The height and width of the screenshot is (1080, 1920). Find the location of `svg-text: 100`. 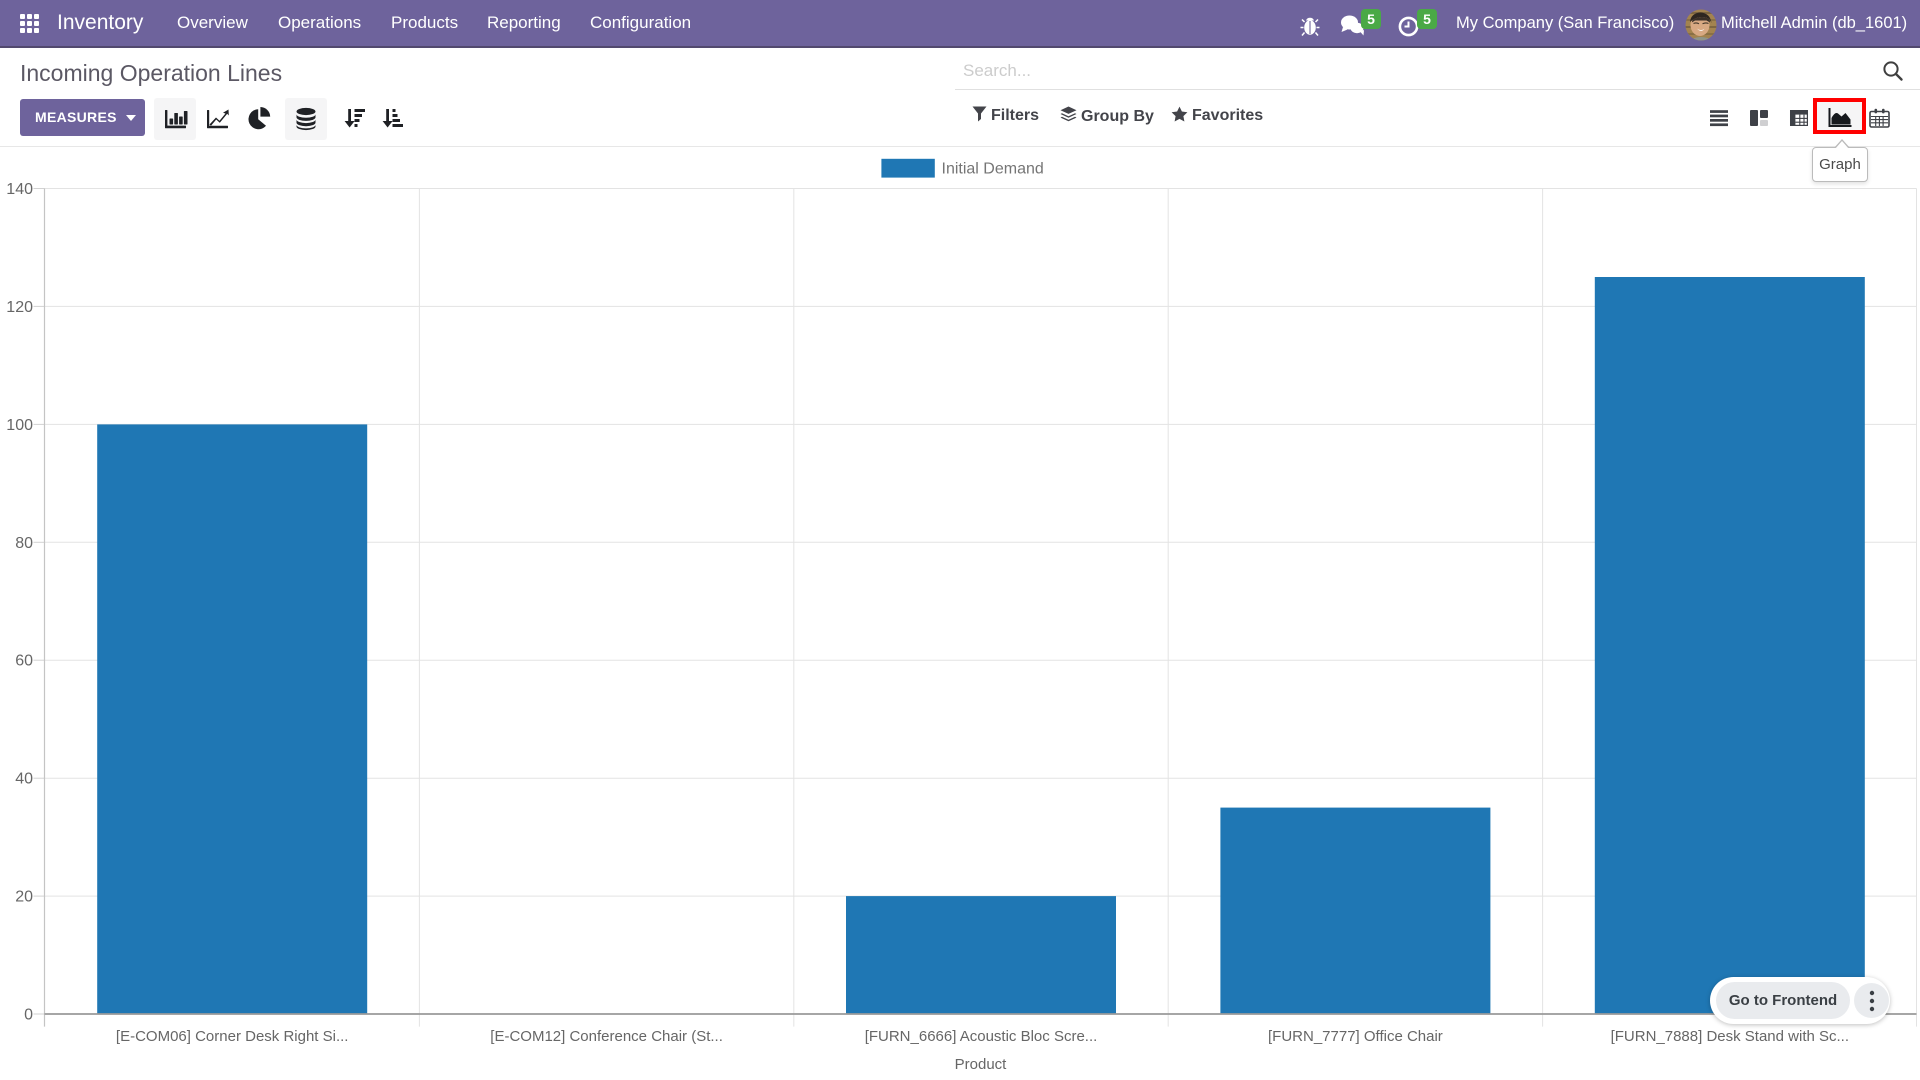

svg-text: 100 is located at coordinates (19, 425).